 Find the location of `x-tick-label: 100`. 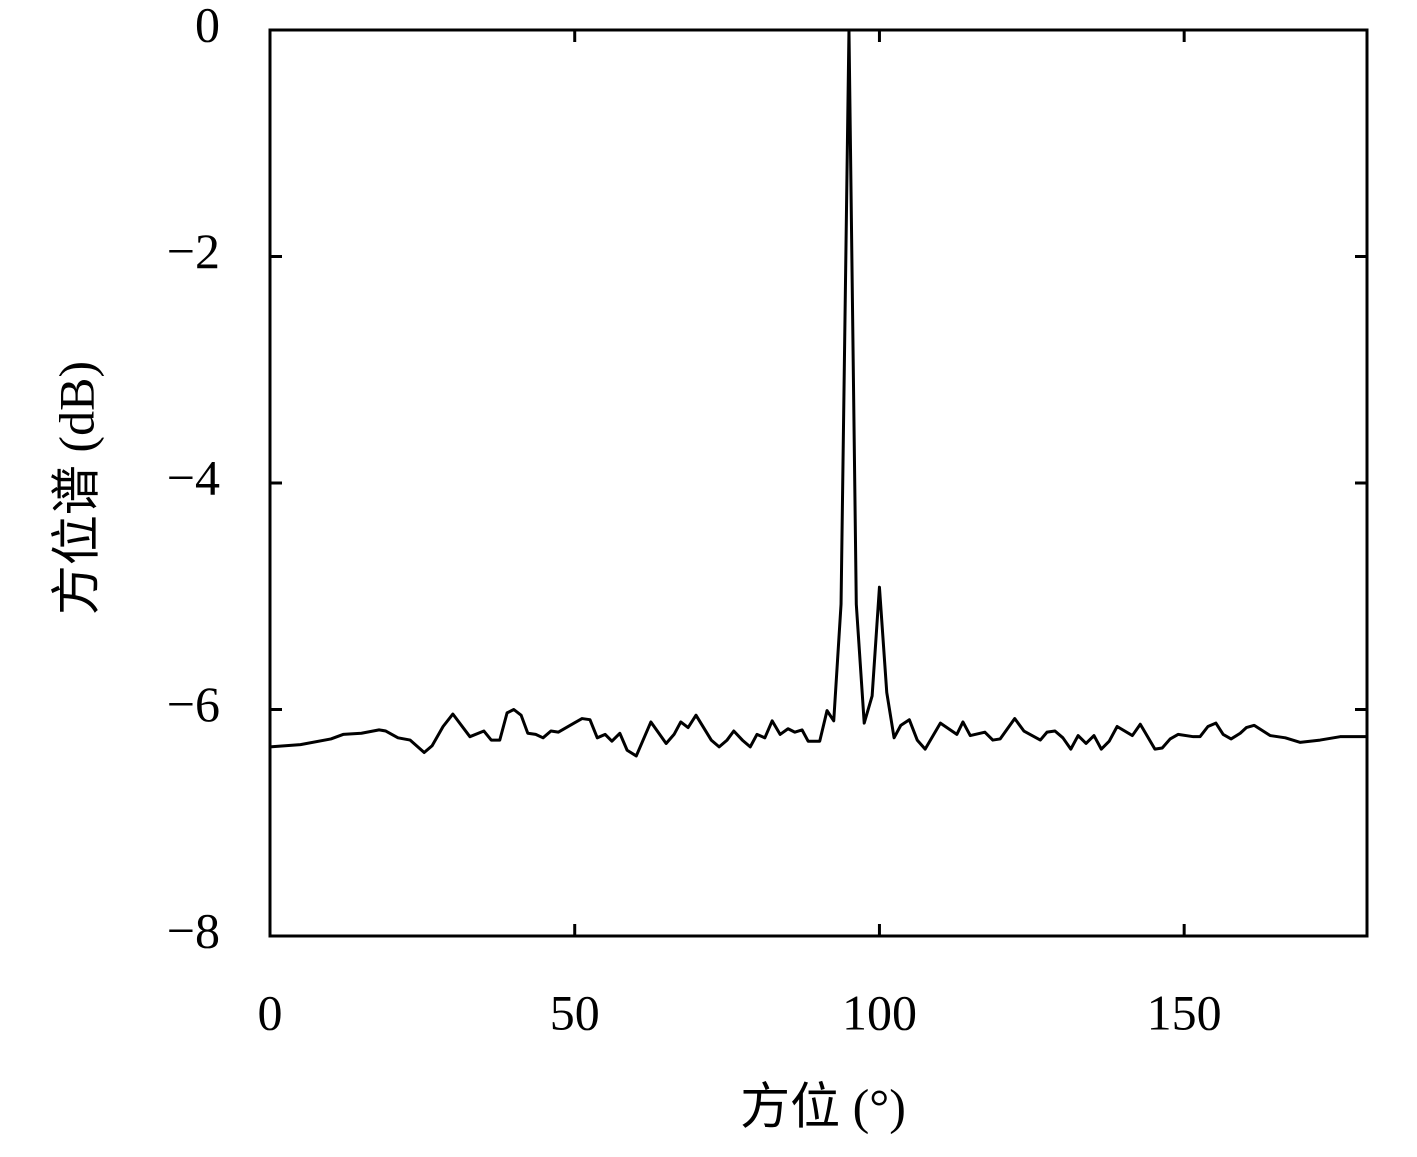

x-tick-label: 100 is located at coordinates (879, 1012).